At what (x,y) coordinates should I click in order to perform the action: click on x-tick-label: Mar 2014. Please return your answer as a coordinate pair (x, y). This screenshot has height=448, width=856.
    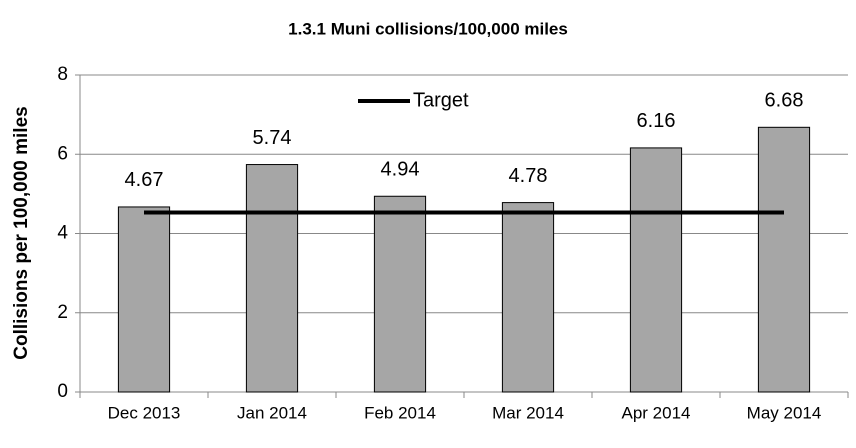
    Looking at the image, I should click on (528, 412).